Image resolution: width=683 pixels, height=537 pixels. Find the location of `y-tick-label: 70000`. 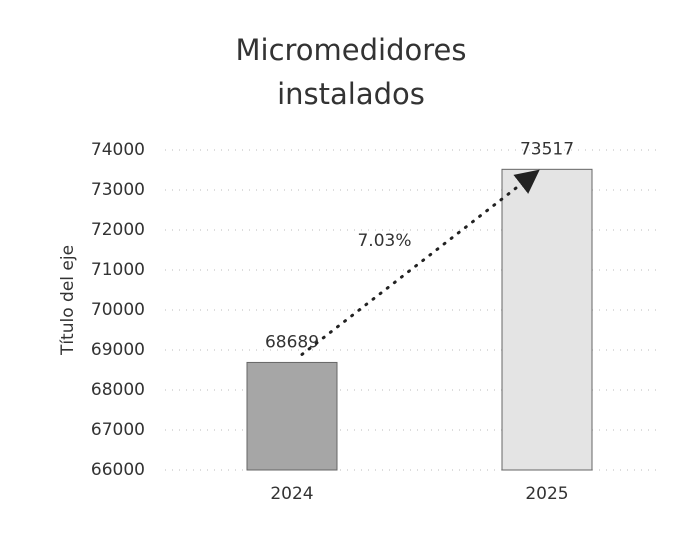

y-tick-label: 70000 is located at coordinates (118, 310).